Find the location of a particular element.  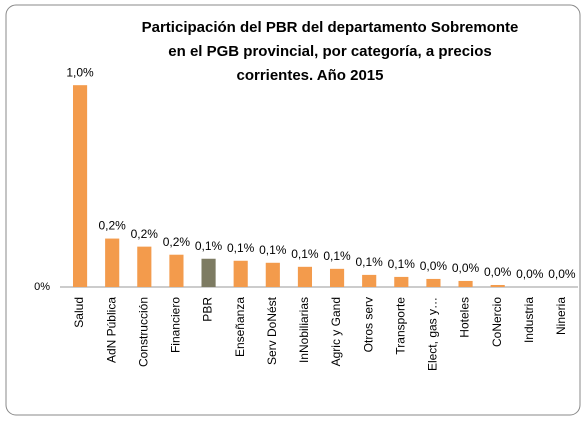

value-label: 1,0% is located at coordinates (80, 72).